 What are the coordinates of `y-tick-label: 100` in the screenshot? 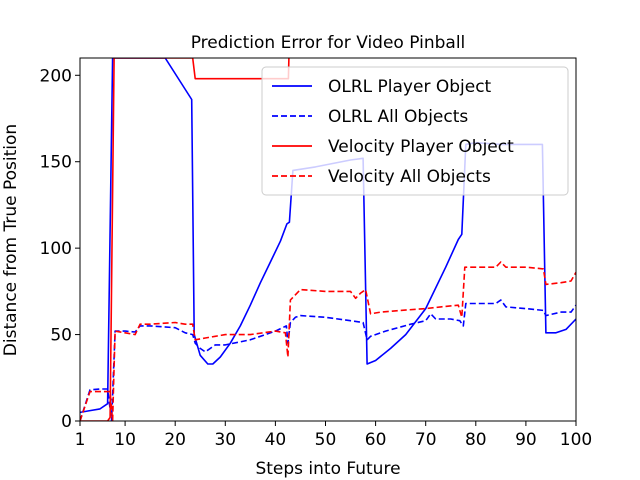 It's located at (56, 249).